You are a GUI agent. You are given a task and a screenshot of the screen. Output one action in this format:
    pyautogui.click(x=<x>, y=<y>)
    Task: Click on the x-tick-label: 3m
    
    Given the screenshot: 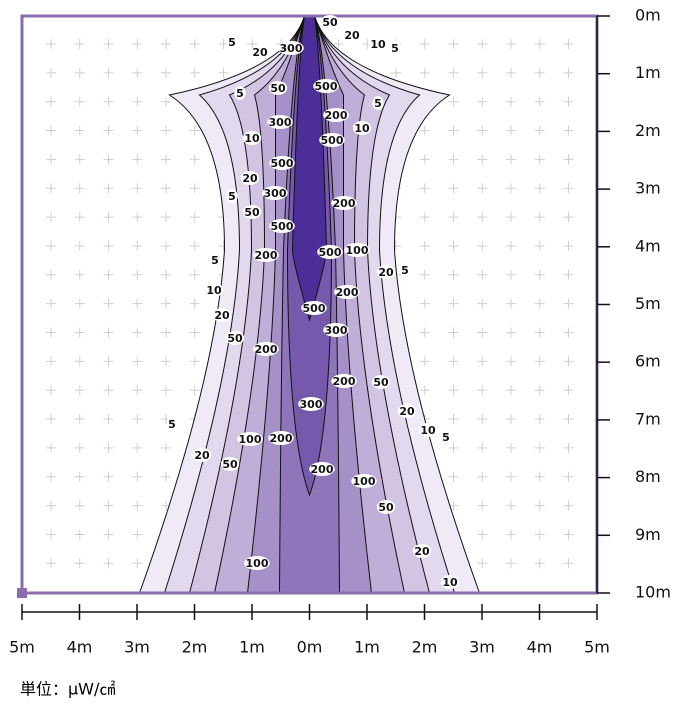 What is the action you would take?
    pyautogui.click(x=137, y=647)
    